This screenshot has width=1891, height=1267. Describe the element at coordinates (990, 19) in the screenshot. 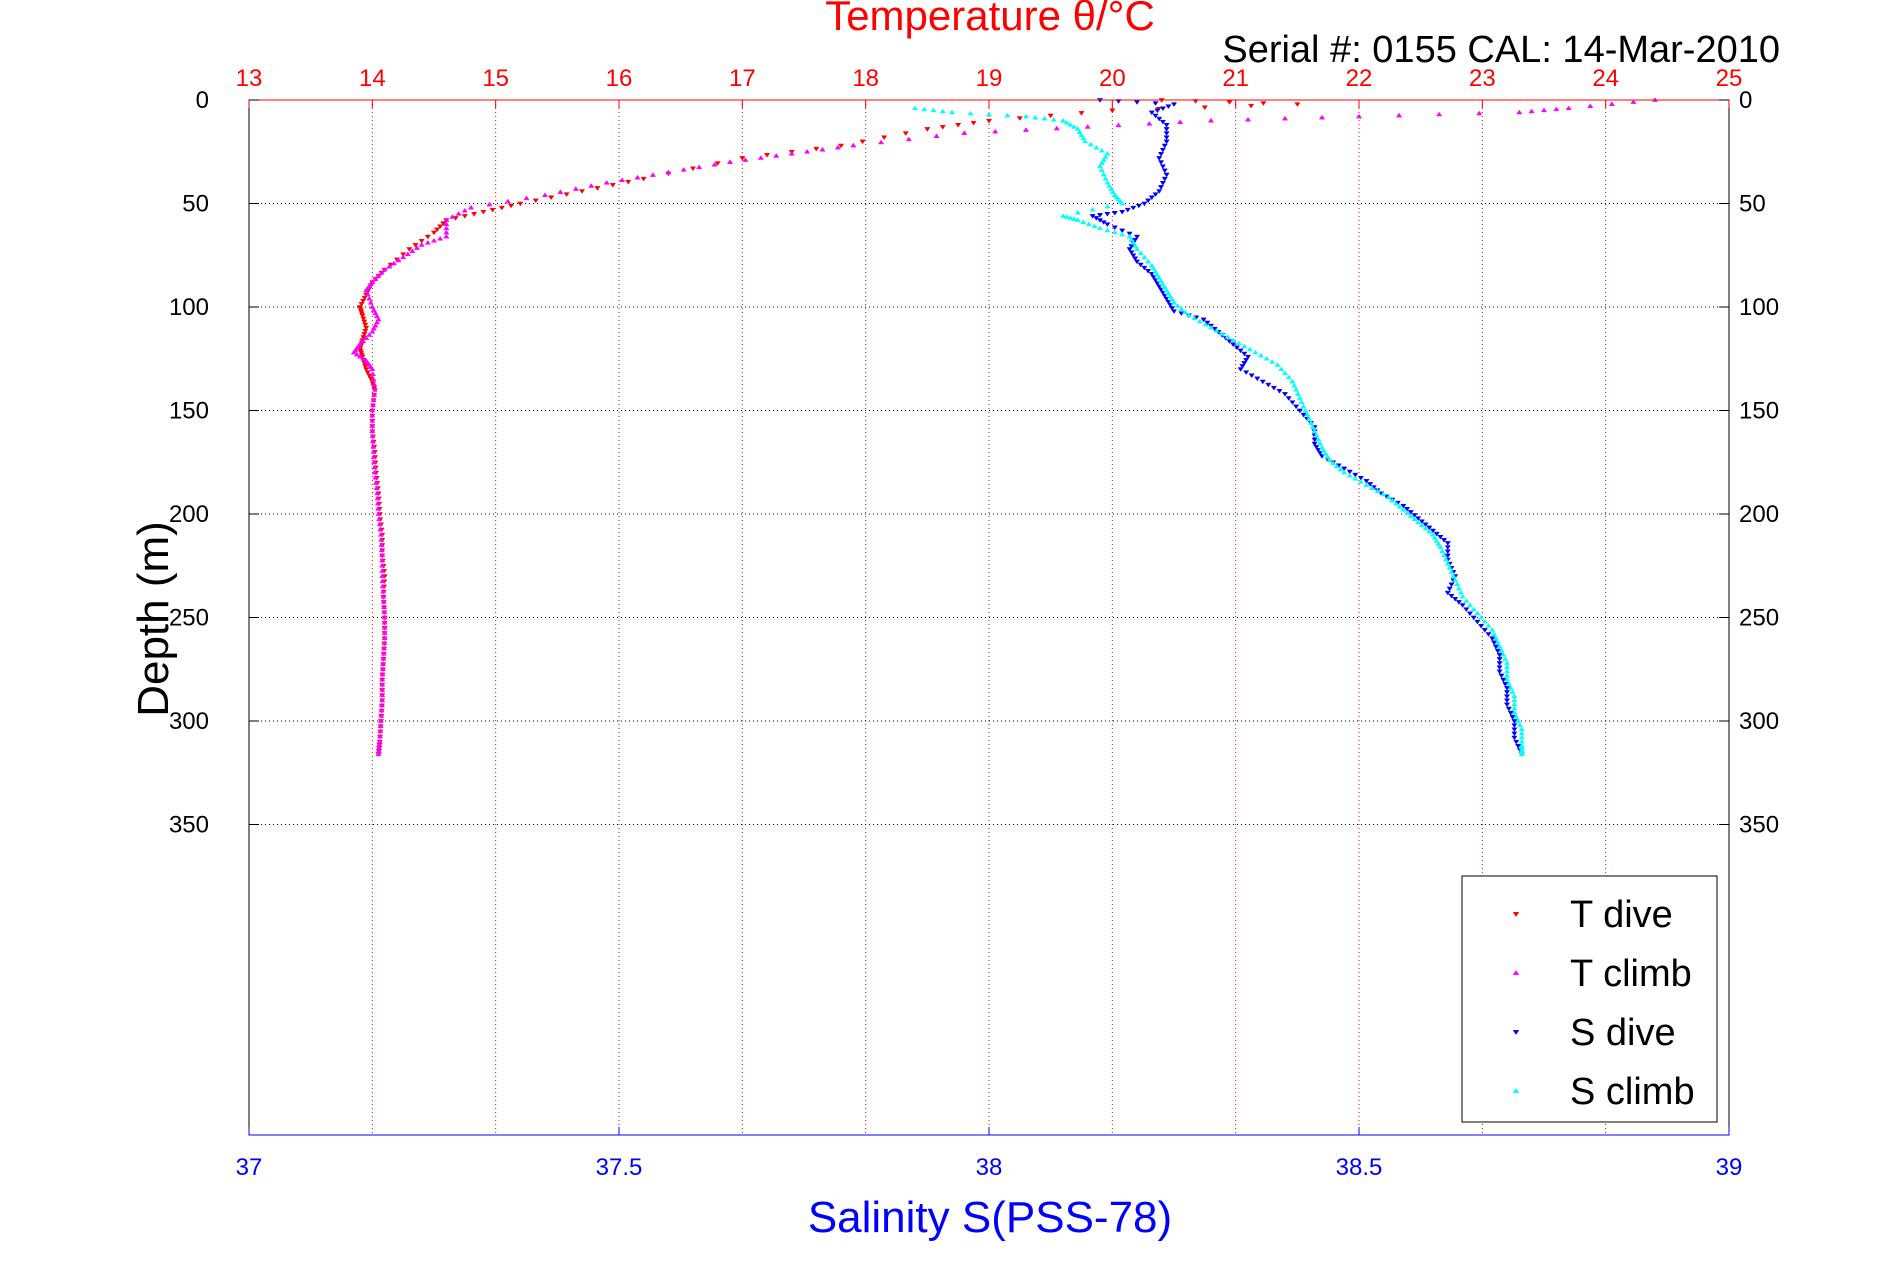

I see `chart-title: Temperature θ/°C` at that location.